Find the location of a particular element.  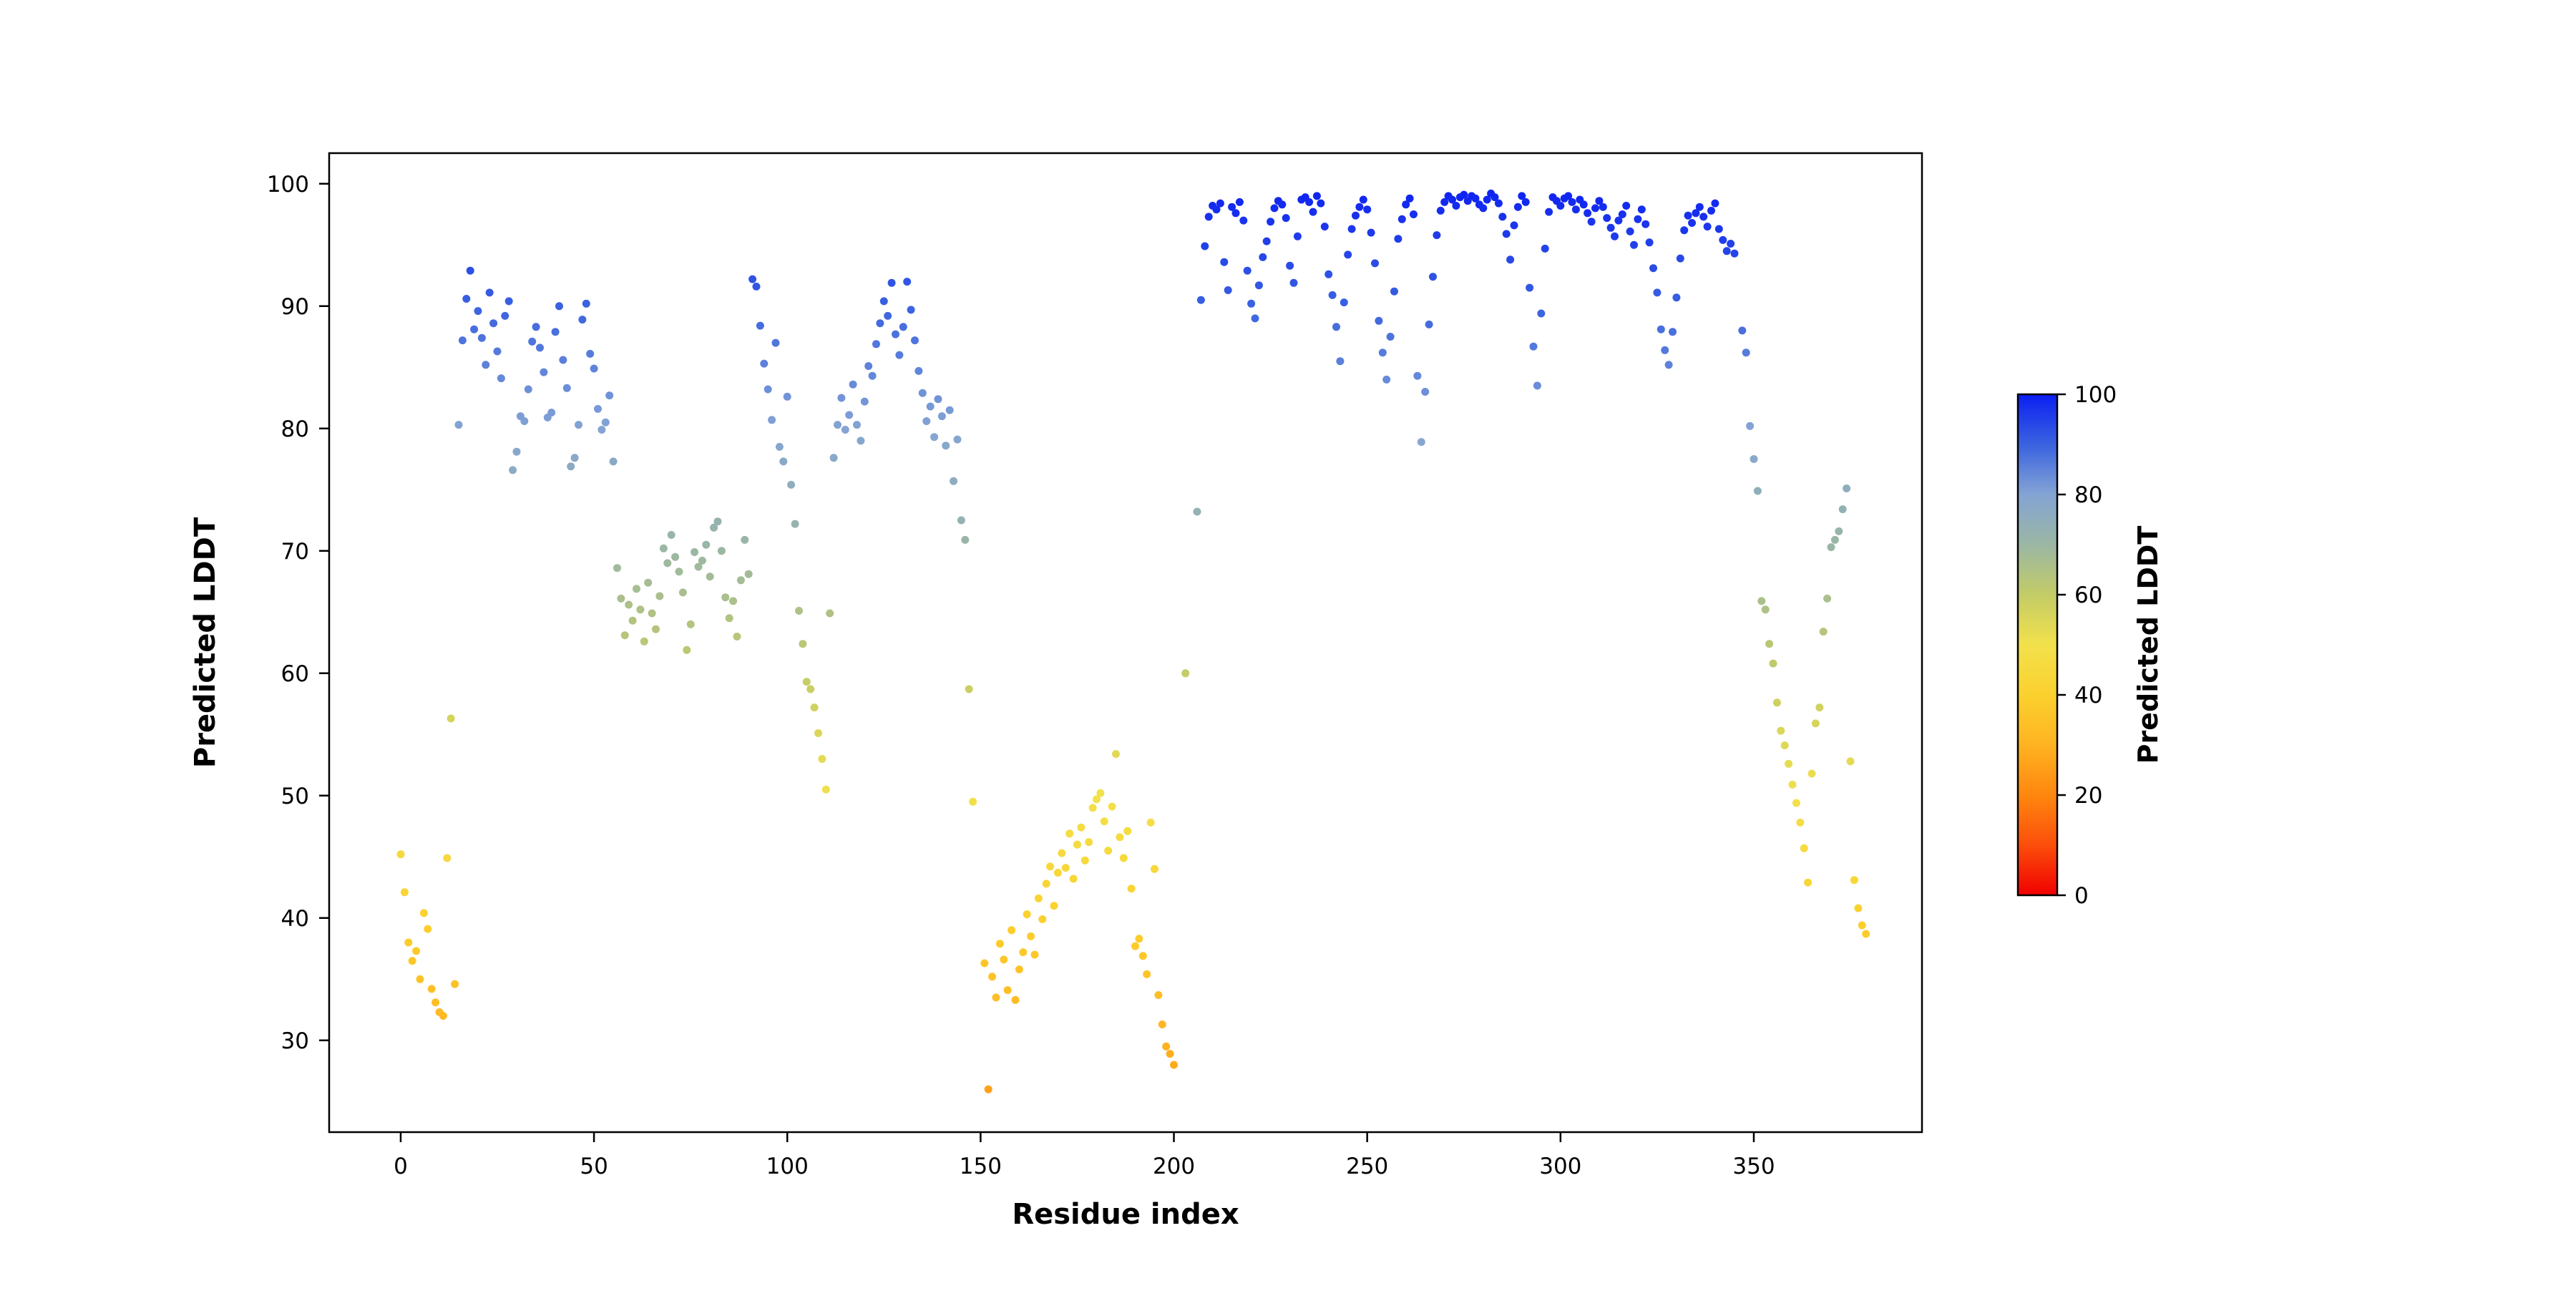

colorbar: 0 20 40 60 80 100 Predicted LDDT is located at coordinates (2090, 645).